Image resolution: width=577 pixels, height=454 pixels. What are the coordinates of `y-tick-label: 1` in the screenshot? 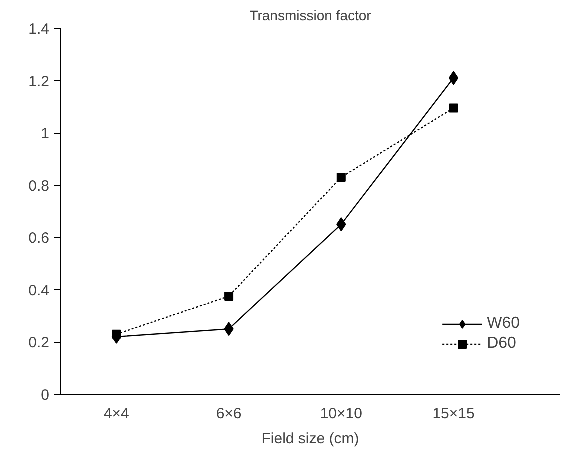 It's located at (45, 134).